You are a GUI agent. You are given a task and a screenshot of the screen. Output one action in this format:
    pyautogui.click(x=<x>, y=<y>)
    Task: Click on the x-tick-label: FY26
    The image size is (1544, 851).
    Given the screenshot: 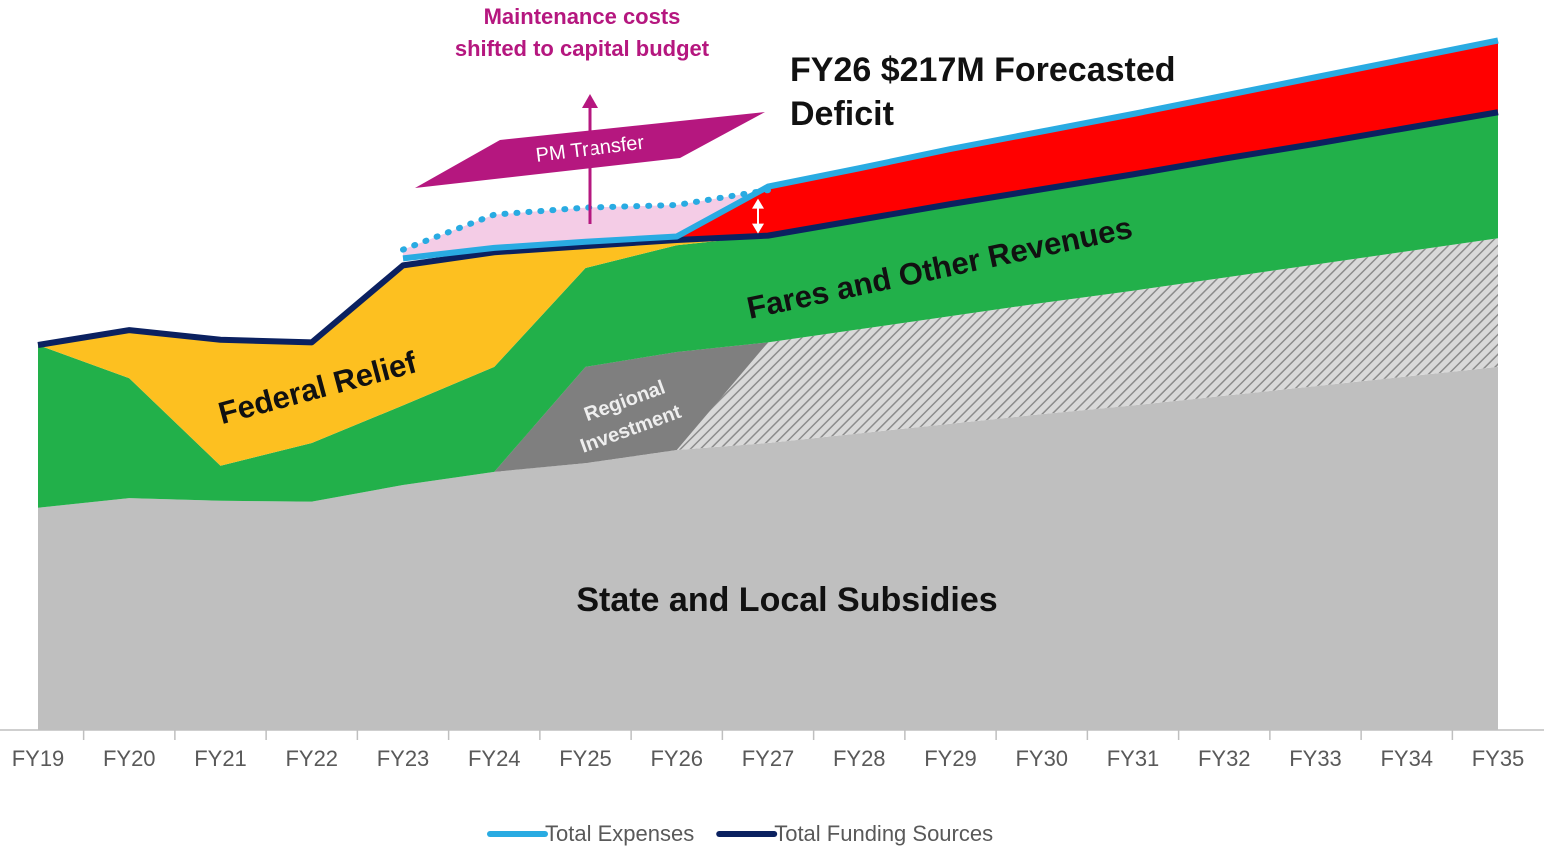 What is the action you would take?
    pyautogui.click(x=676, y=758)
    